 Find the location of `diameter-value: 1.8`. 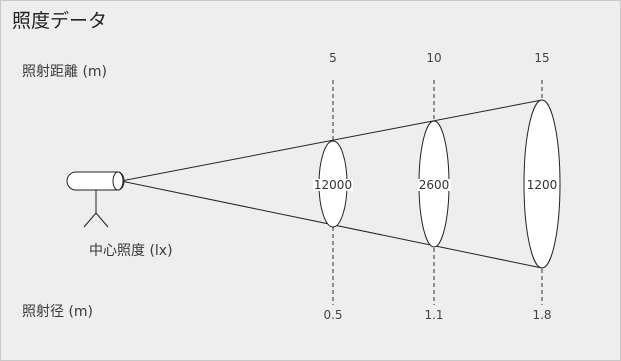

diameter-value: 1.8 is located at coordinates (542, 315).